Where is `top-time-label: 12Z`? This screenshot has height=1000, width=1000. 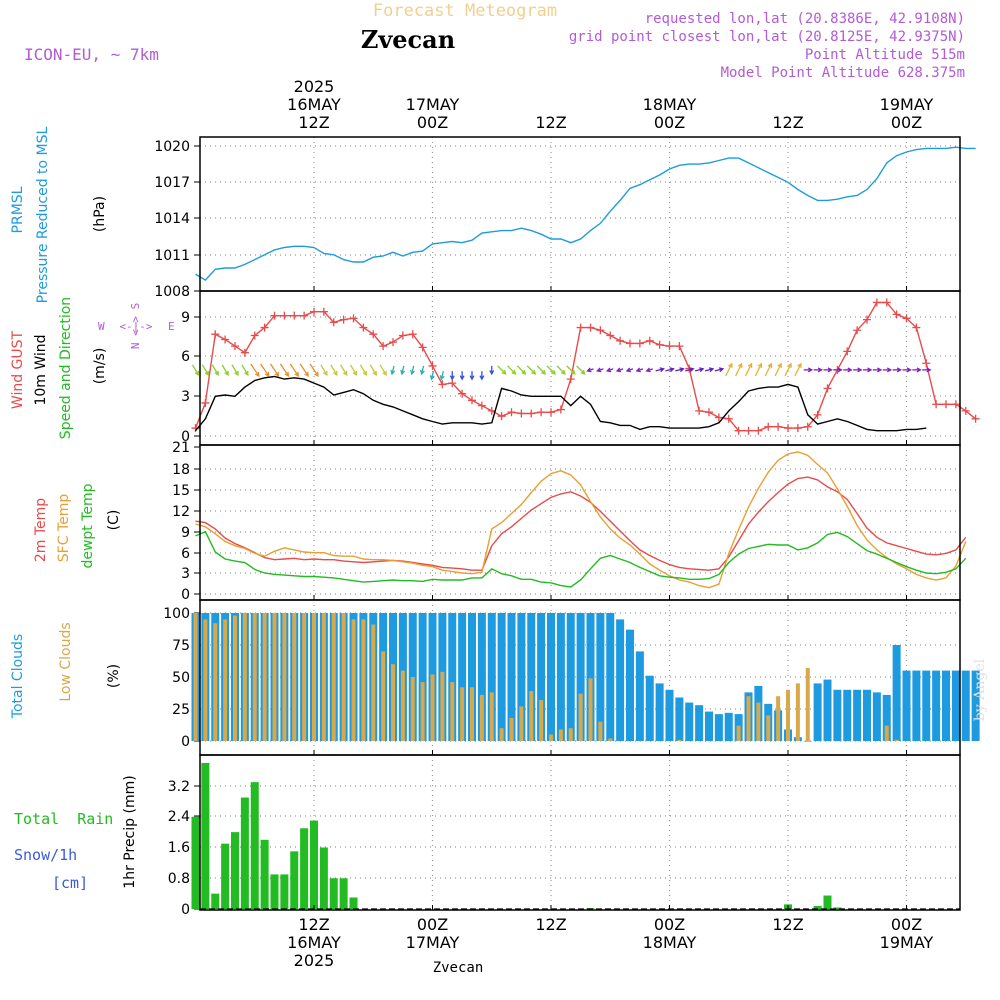 top-time-label: 12Z is located at coordinates (787, 122).